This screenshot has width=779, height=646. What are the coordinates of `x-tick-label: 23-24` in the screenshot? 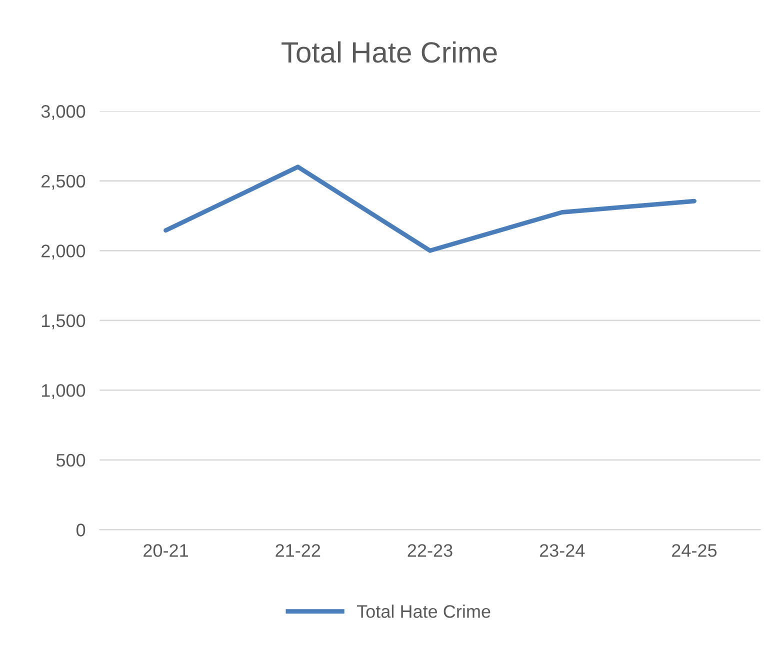 It's located at (562, 550).